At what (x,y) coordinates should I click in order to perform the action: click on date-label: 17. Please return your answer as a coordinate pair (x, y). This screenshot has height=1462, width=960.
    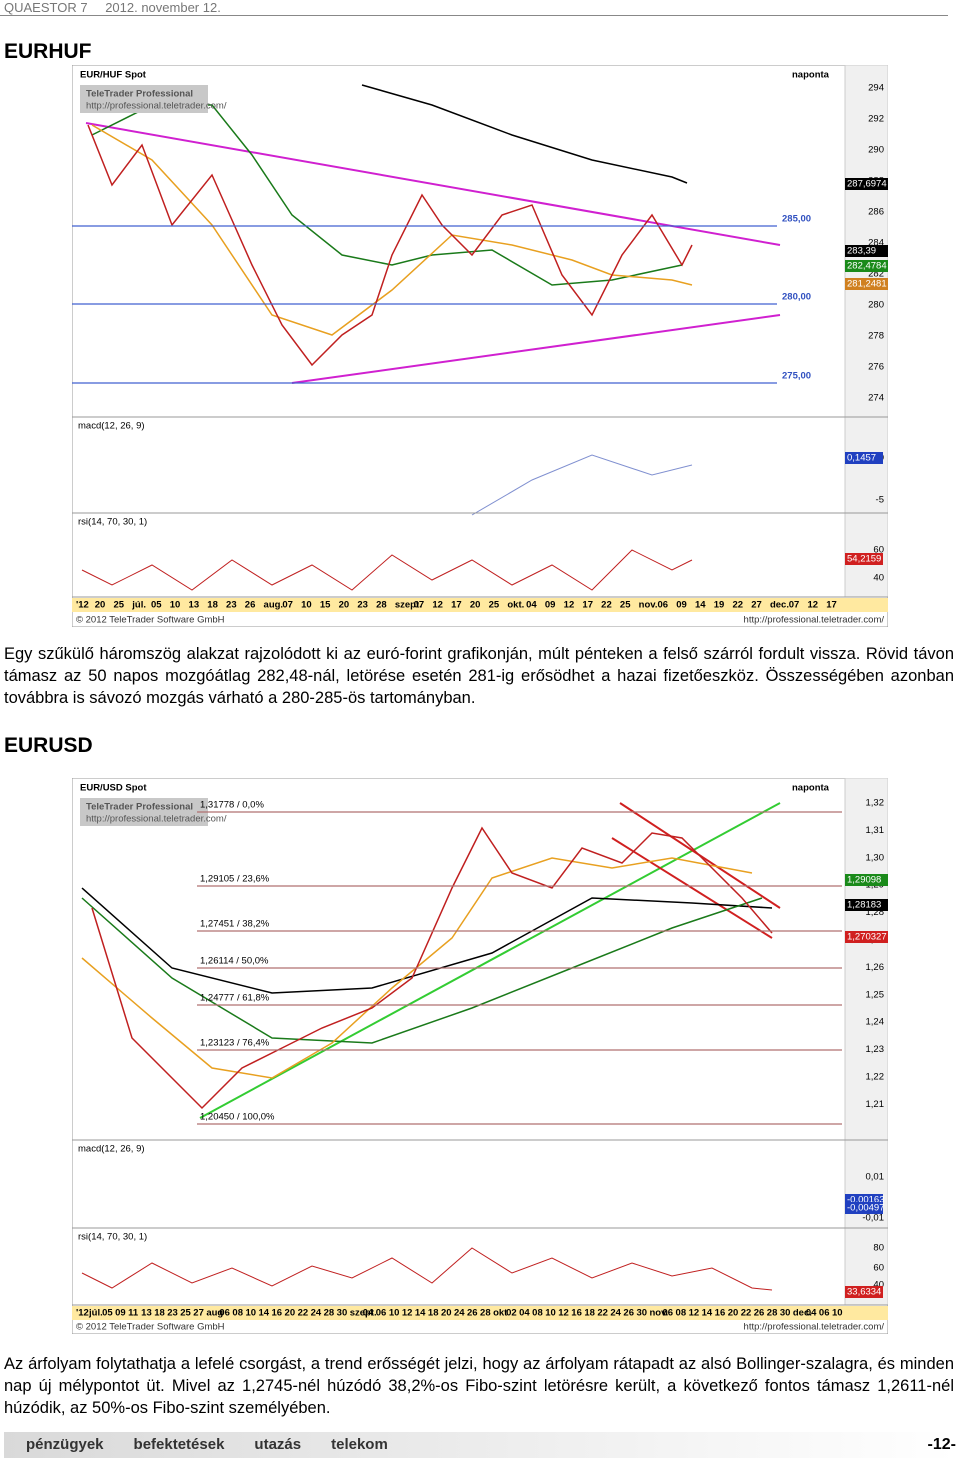
    Looking at the image, I should click on (831, 605).